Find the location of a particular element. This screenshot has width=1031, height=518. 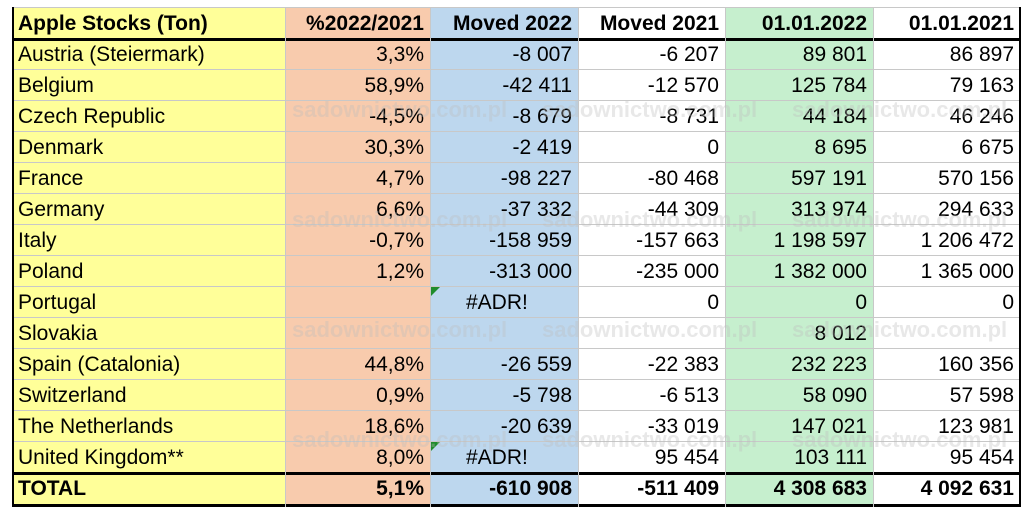

cell-moved2021: -44 309 is located at coordinates (683, 209).